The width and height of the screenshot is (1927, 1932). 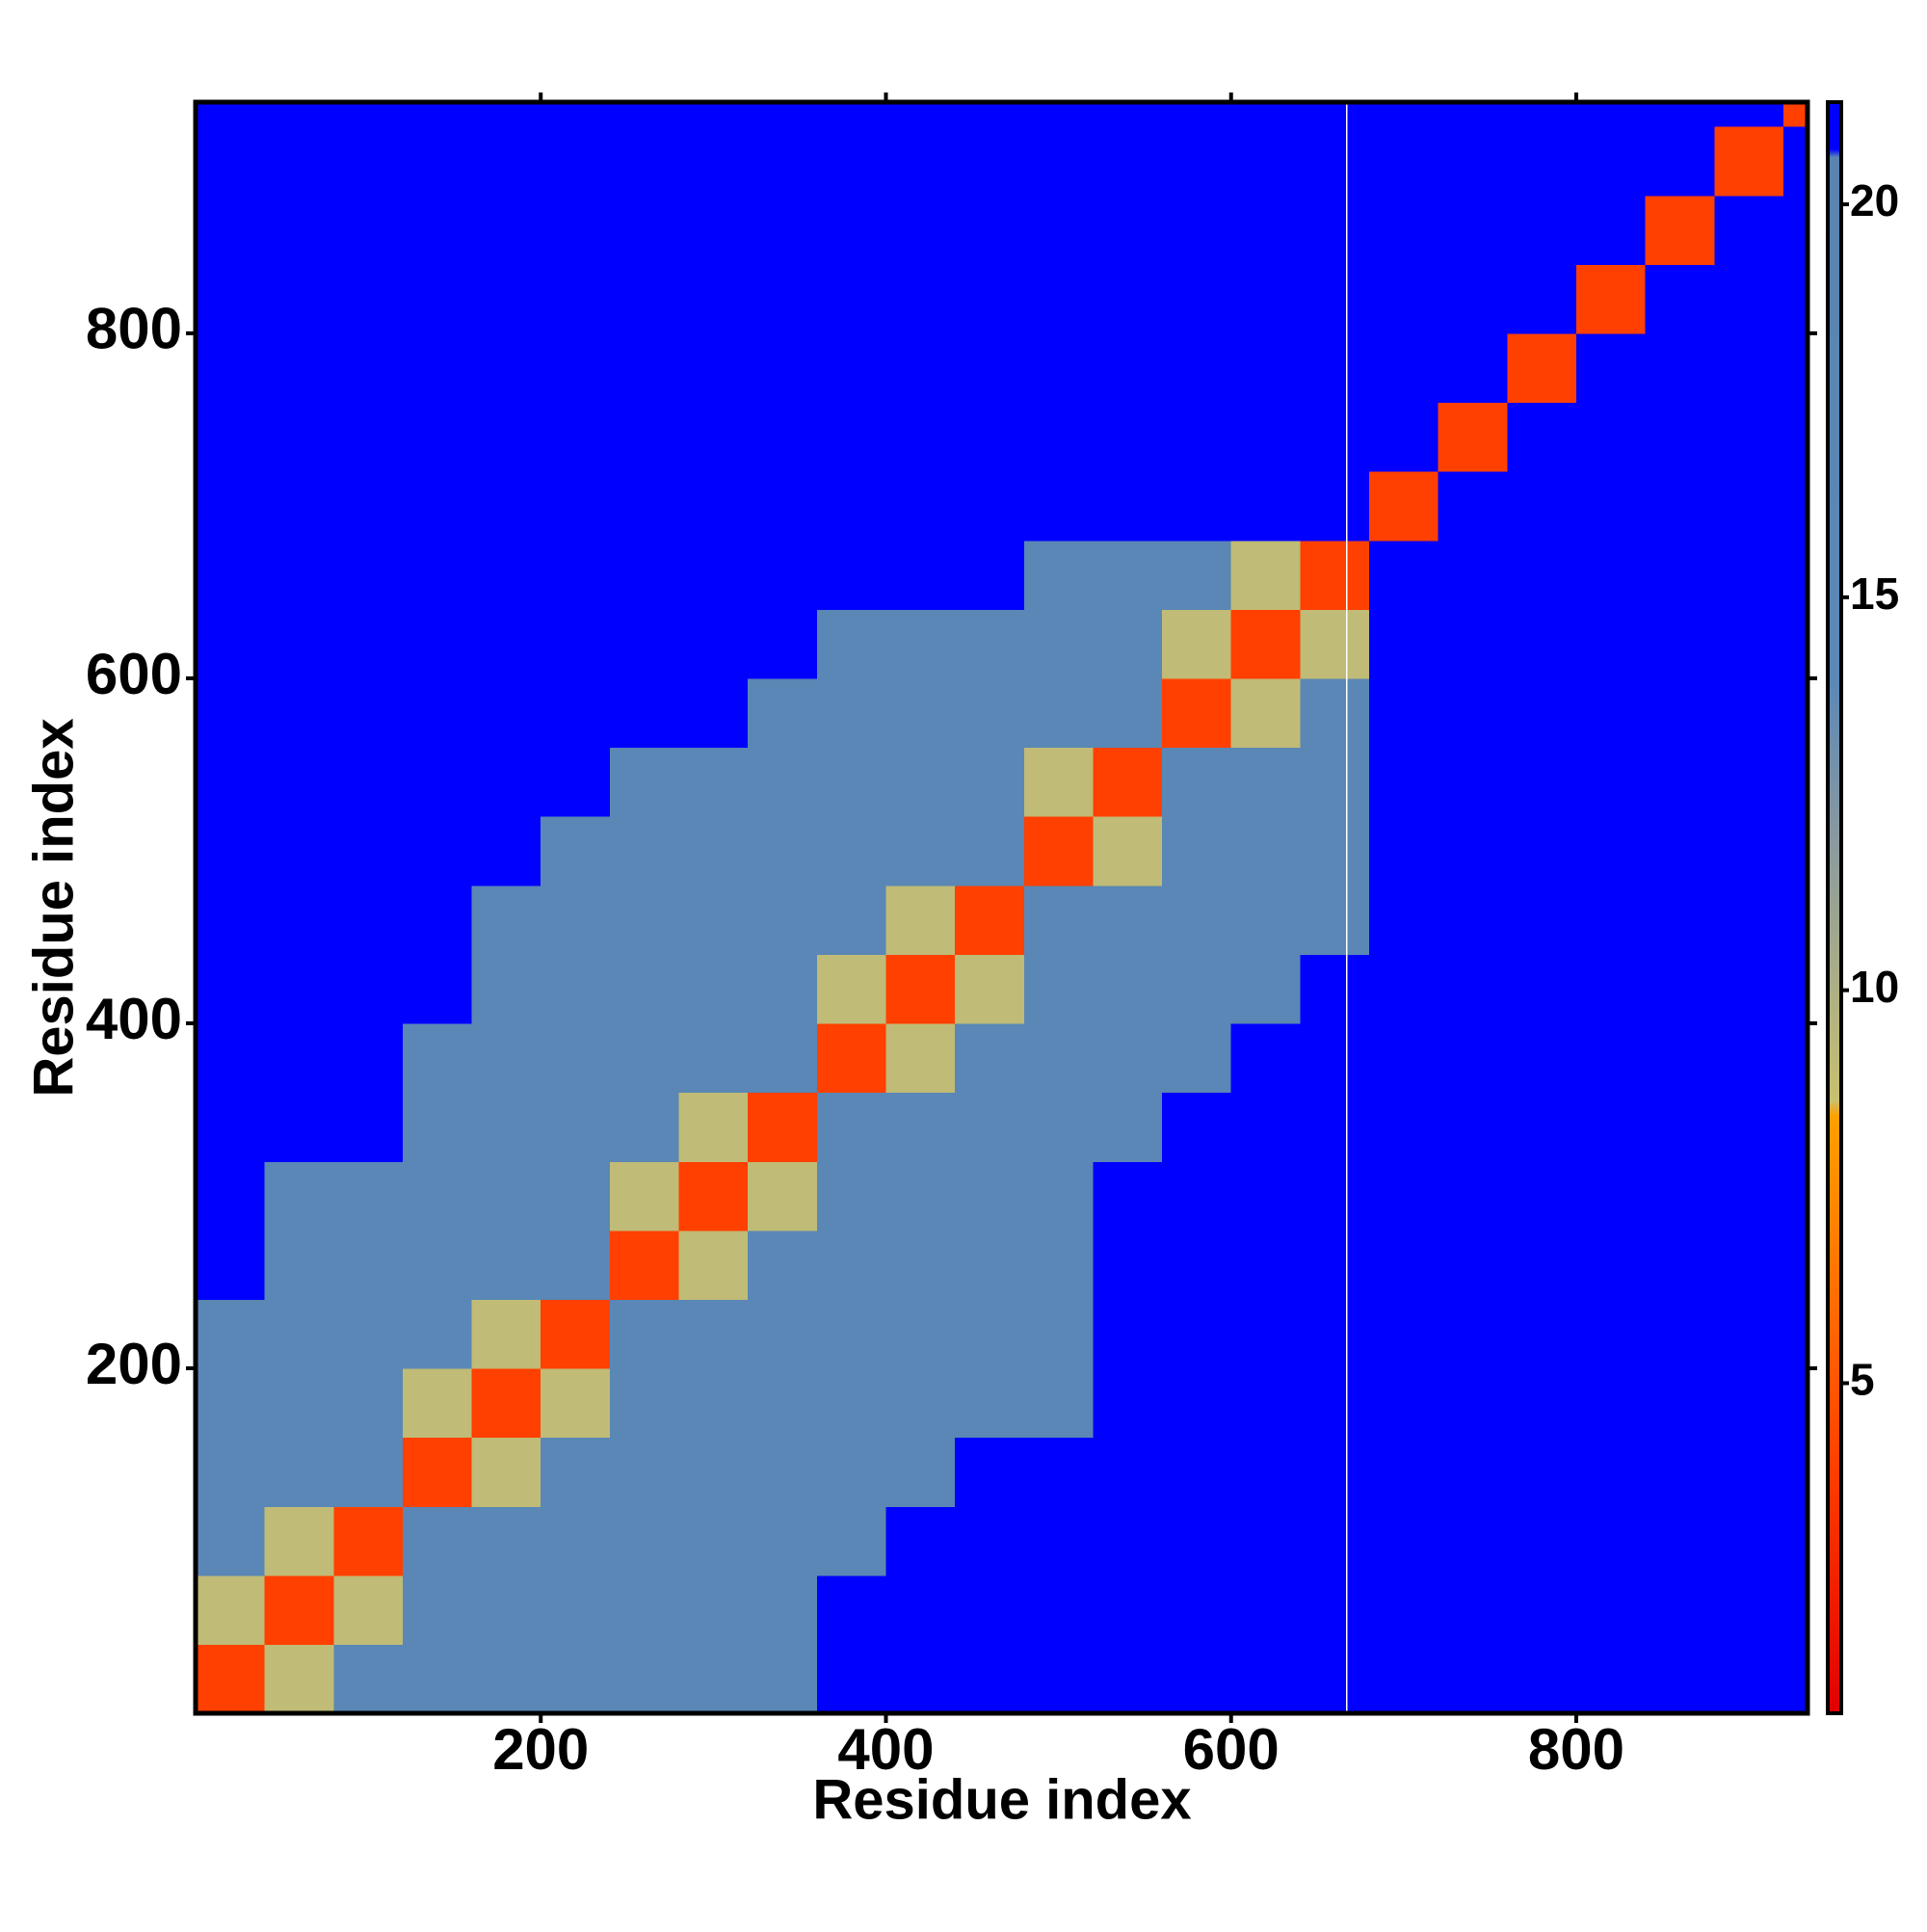 What do you see at coordinates (1874, 200) in the screenshot?
I see `colorbar-tick-label: 20` at bounding box center [1874, 200].